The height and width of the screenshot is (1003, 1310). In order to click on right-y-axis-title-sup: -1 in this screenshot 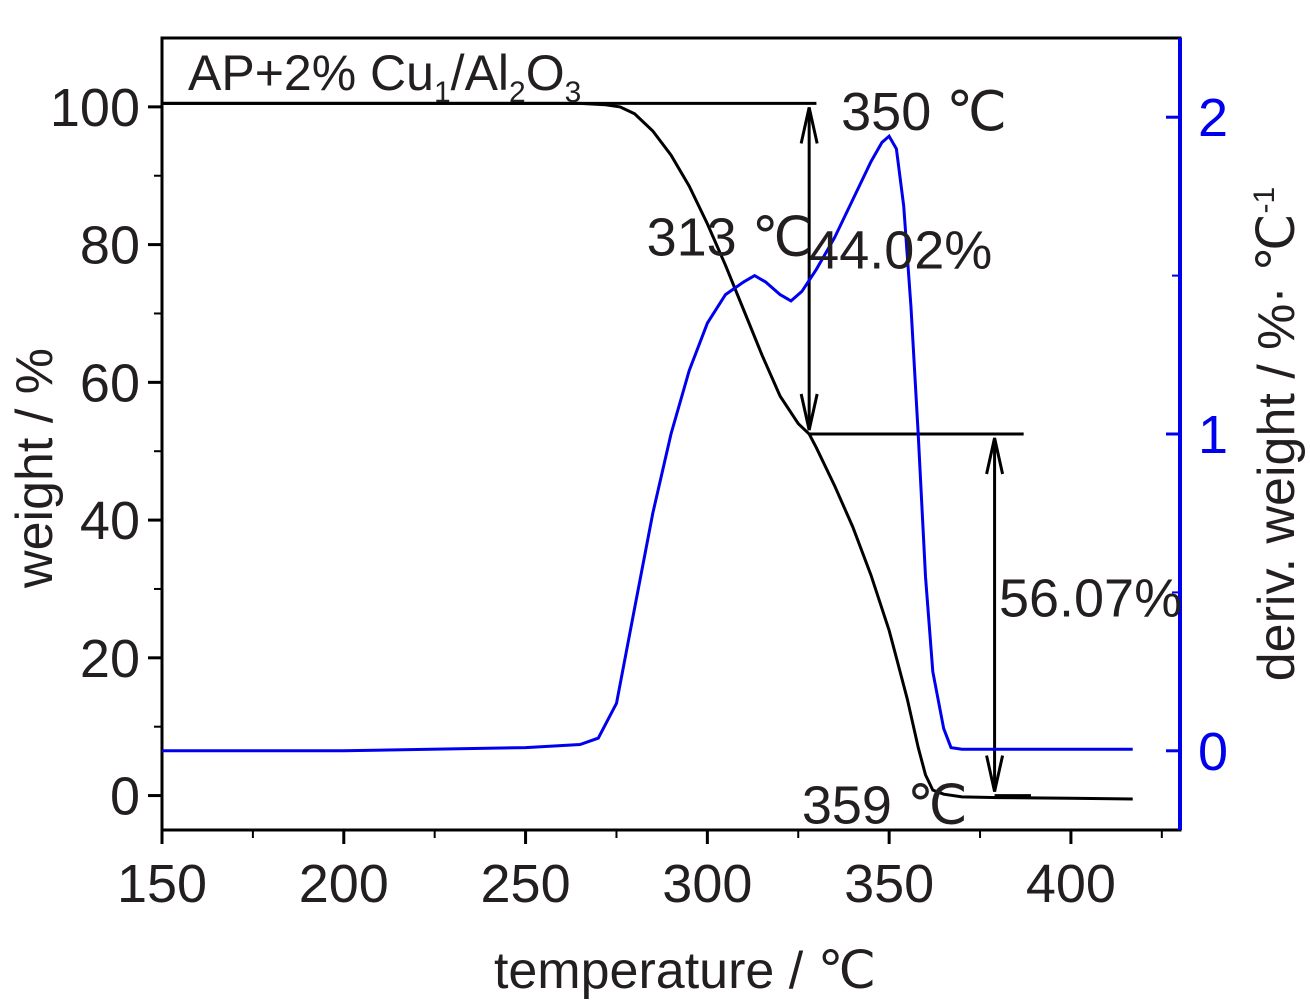, I will do `click(1264, 200)`.